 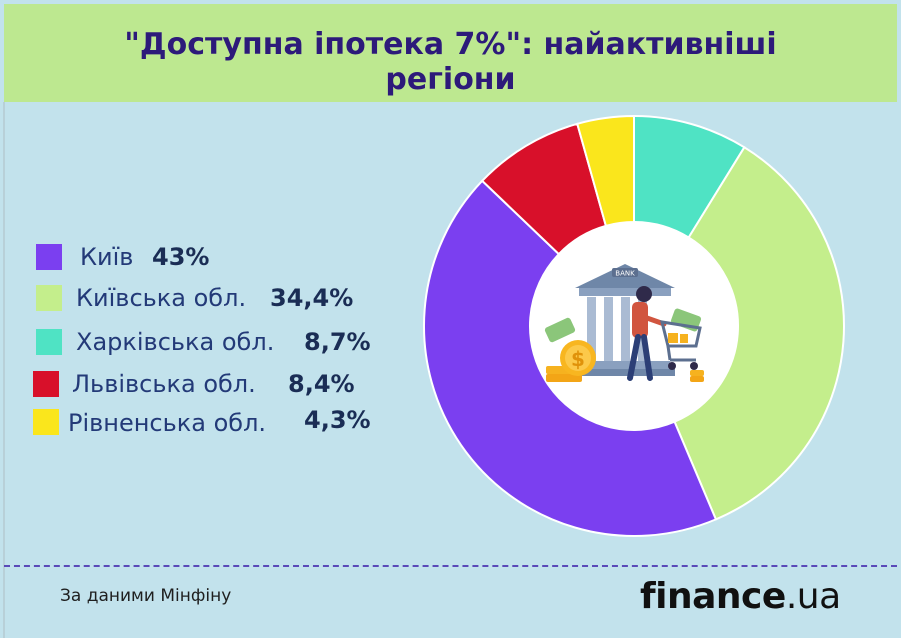 I want to click on coin-symbol: $, so click(x=578, y=359).